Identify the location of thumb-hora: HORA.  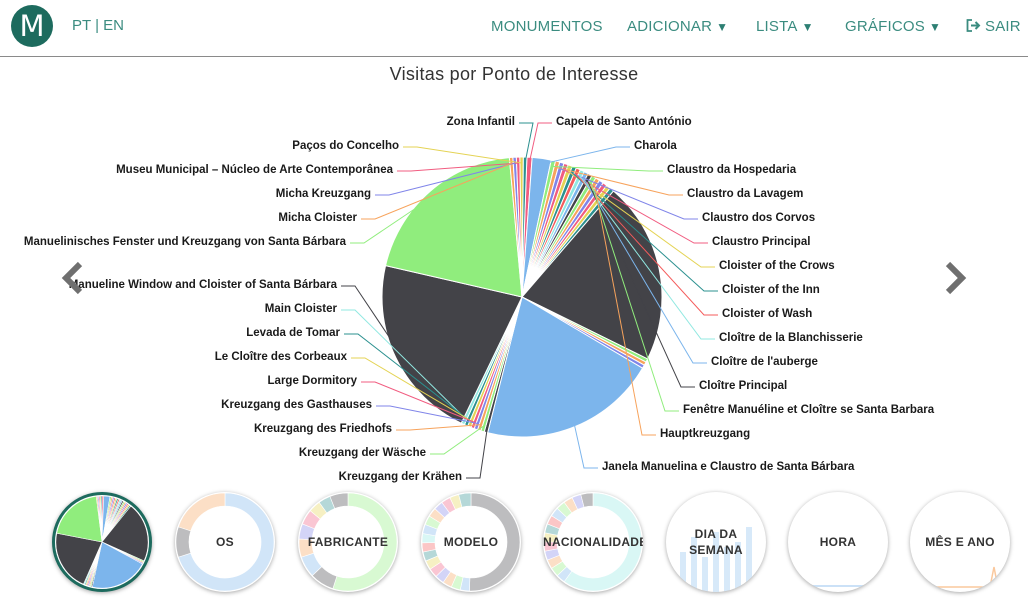
(838, 542).